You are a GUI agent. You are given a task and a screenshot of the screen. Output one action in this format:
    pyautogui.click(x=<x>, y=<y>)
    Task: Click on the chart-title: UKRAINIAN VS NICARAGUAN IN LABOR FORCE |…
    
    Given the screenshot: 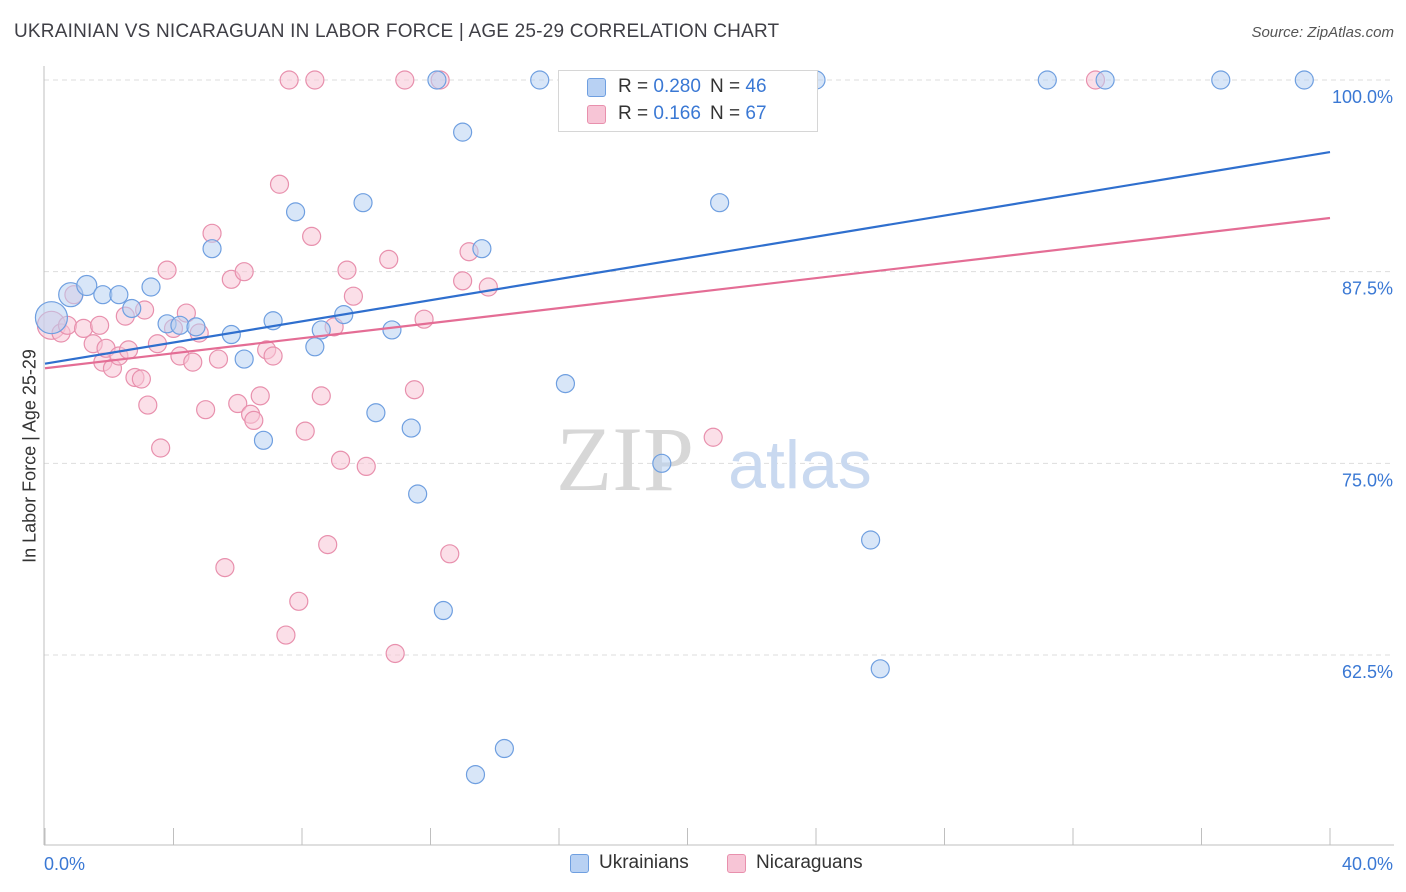 What is the action you would take?
    pyautogui.click(x=397, y=31)
    